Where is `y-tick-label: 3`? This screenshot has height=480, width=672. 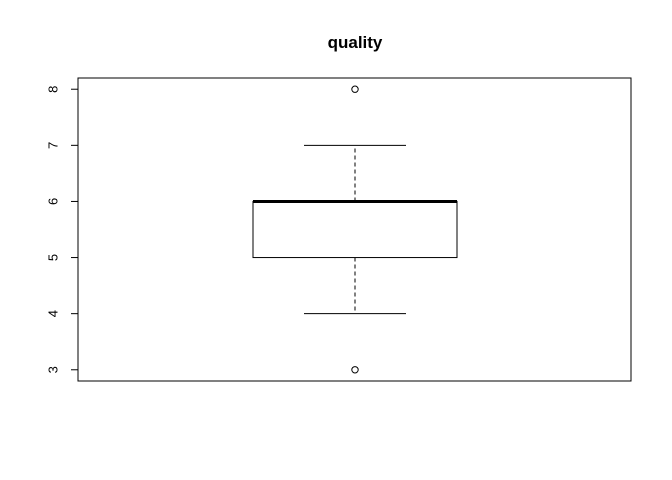 y-tick-label: 3 is located at coordinates (53, 369).